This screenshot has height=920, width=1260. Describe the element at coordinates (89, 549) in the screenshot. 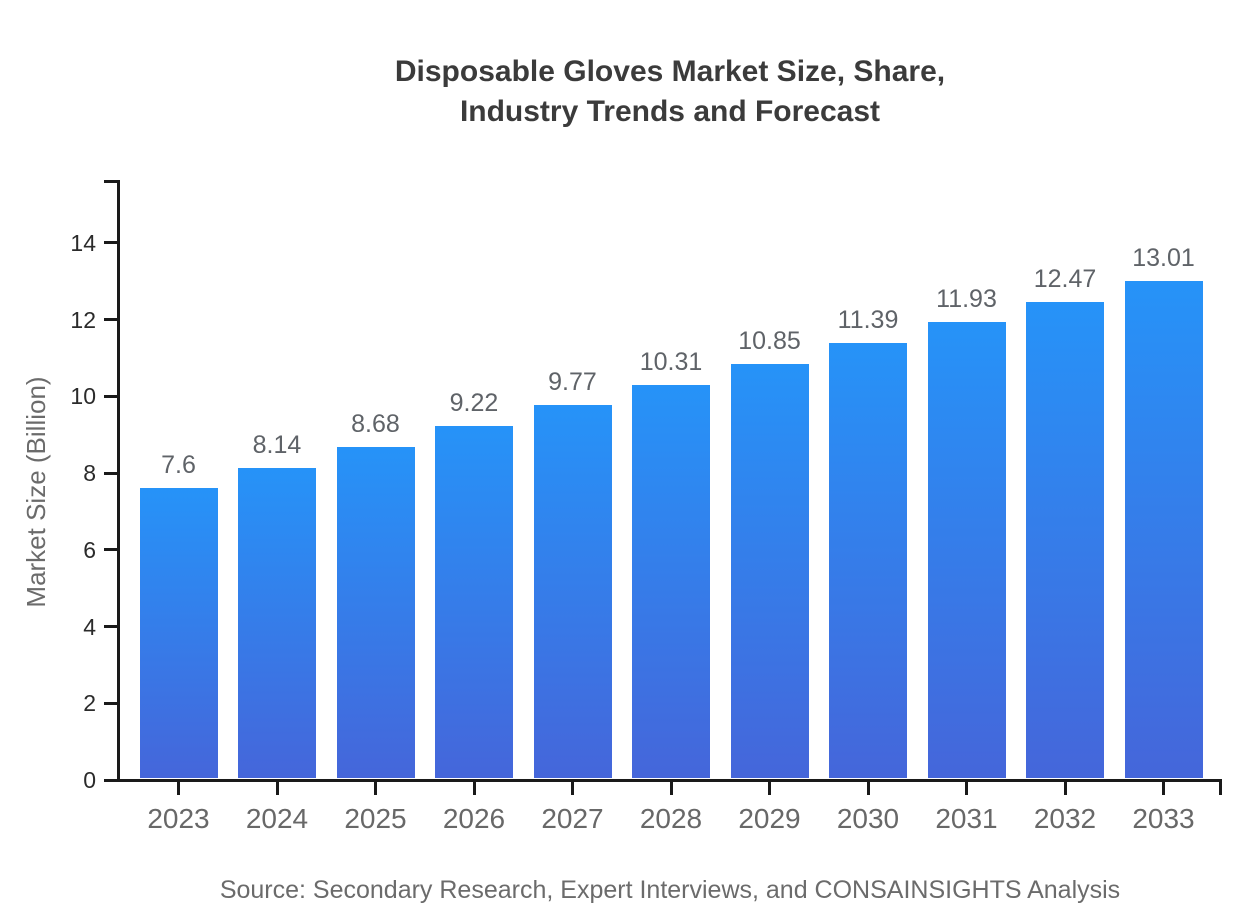

I see `y-tick-label: 6` at that location.